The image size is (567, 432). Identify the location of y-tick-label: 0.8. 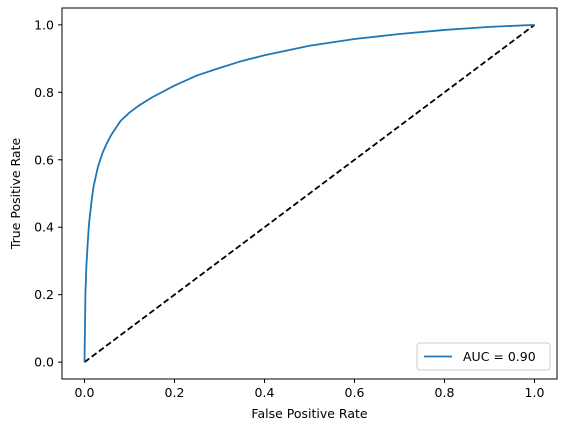
(44, 92).